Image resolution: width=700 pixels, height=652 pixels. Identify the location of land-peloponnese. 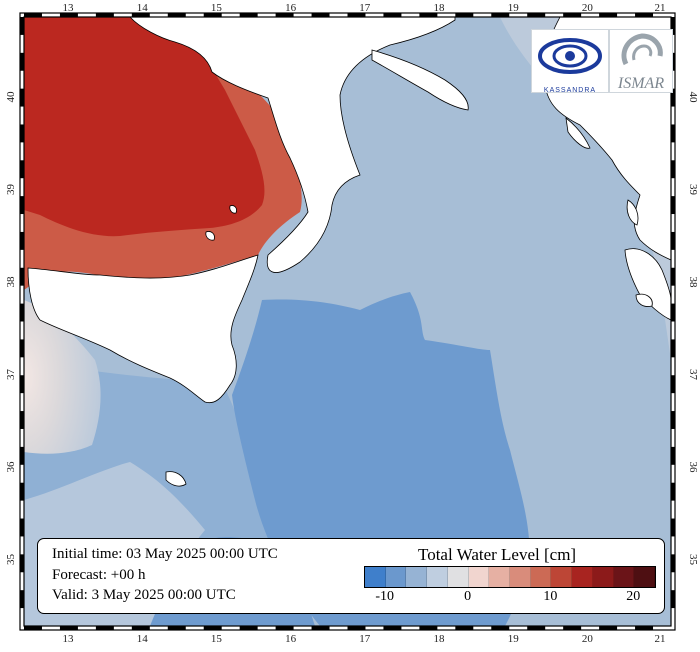
(647, 284).